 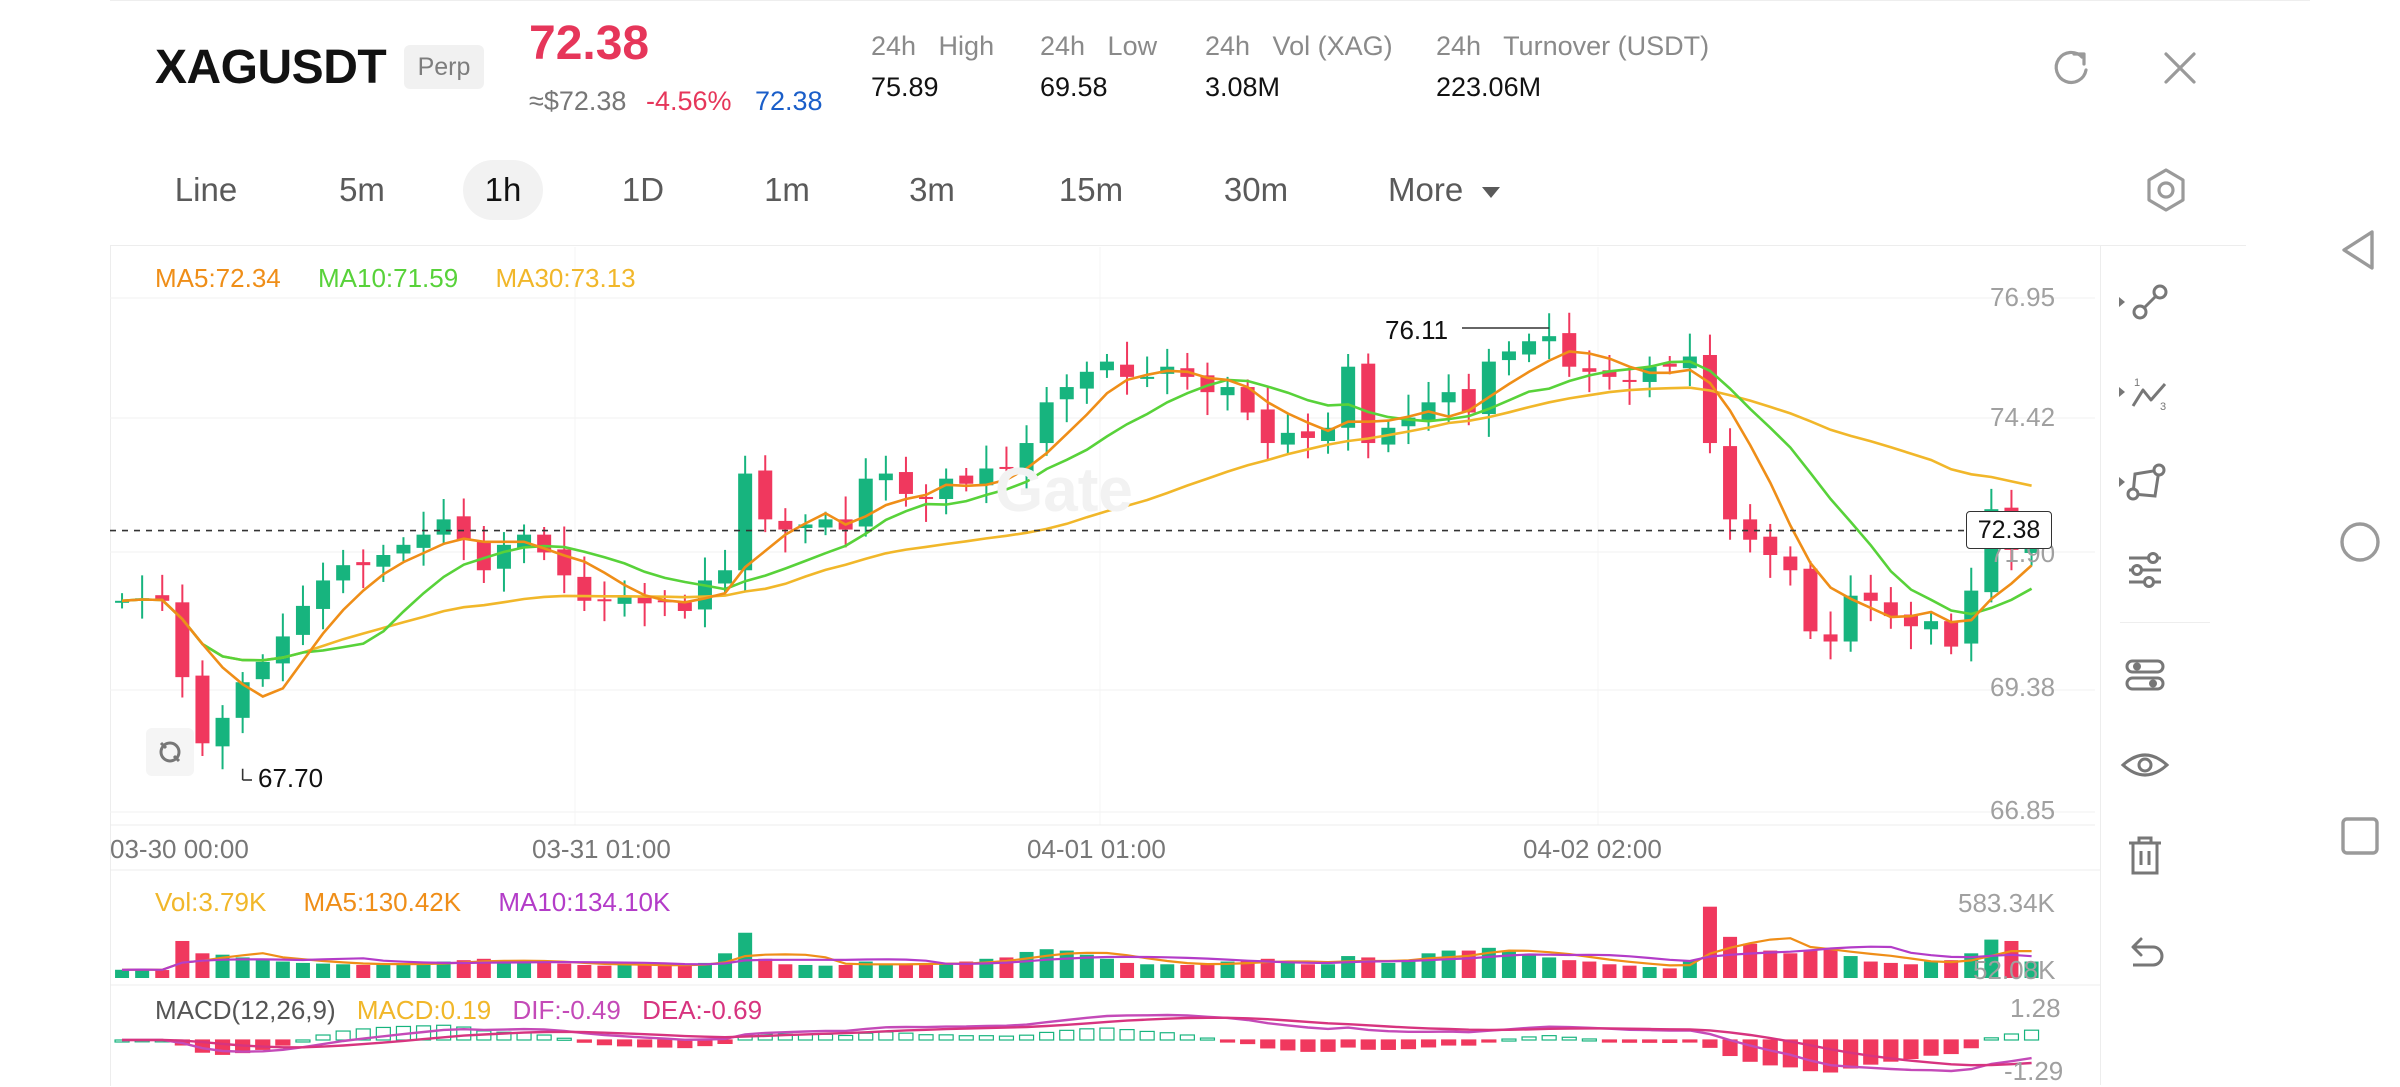 I want to click on time-tick: 04-01 01:00, so click(x=1096, y=849).